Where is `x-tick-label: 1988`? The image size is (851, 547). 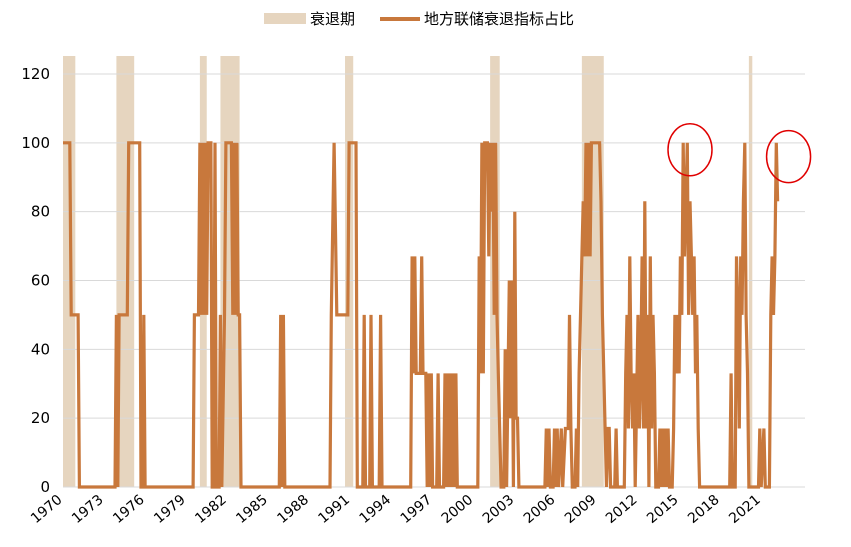
x-tick-label: 1988 is located at coordinates (293, 509).